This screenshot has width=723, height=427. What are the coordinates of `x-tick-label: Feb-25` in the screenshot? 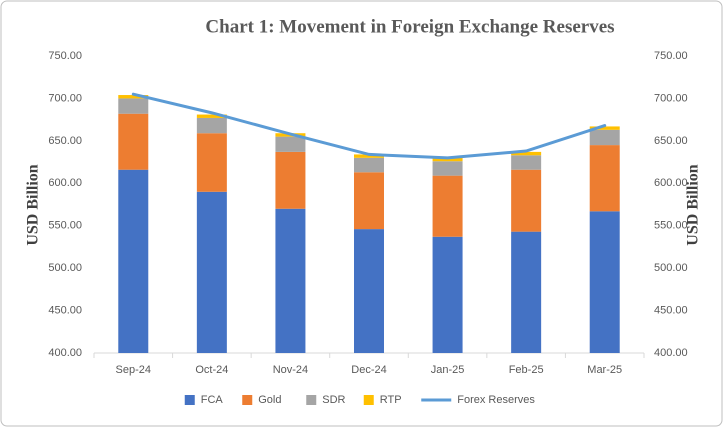 It's located at (526, 370).